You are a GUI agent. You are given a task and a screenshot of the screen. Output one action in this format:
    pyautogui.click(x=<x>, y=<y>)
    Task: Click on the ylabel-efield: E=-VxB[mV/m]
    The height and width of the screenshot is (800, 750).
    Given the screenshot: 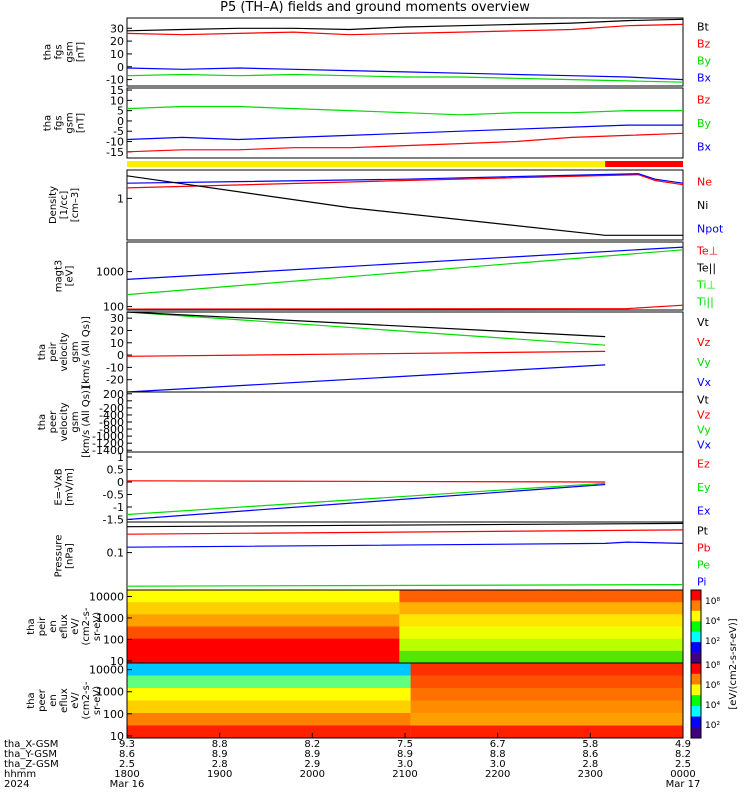 What is the action you would take?
    pyautogui.click(x=65, y=487)
    